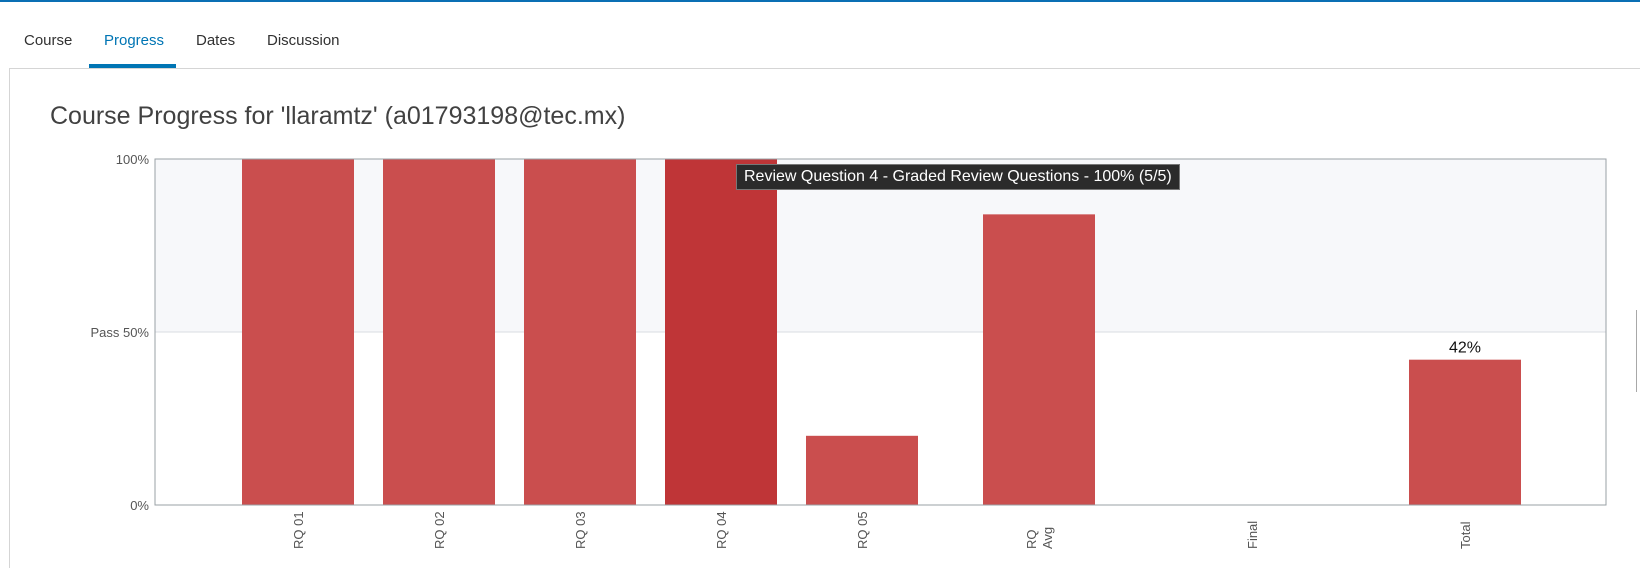 This screenshot has height=568, width=1640. I want to click on tab-discussion: Discussion, so click(303, 40).